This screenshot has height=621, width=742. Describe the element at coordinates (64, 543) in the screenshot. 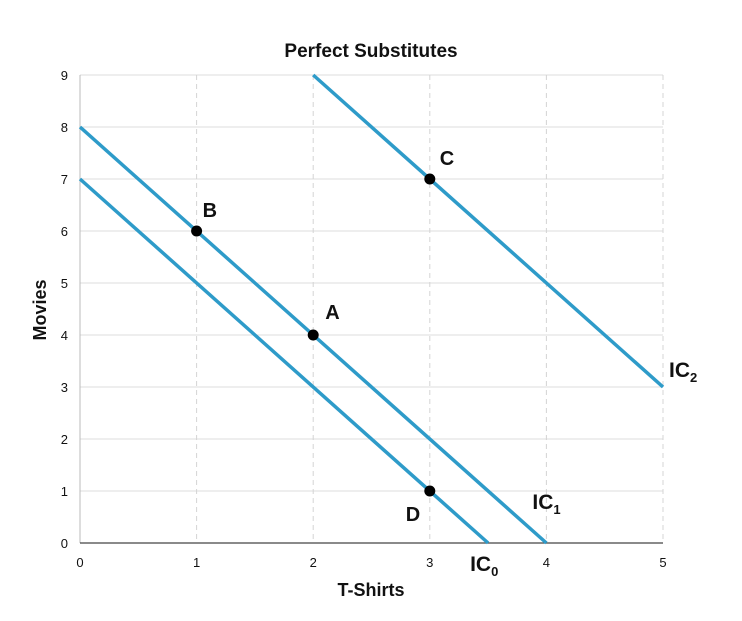

I see `y-tick-label: 0` at that location.